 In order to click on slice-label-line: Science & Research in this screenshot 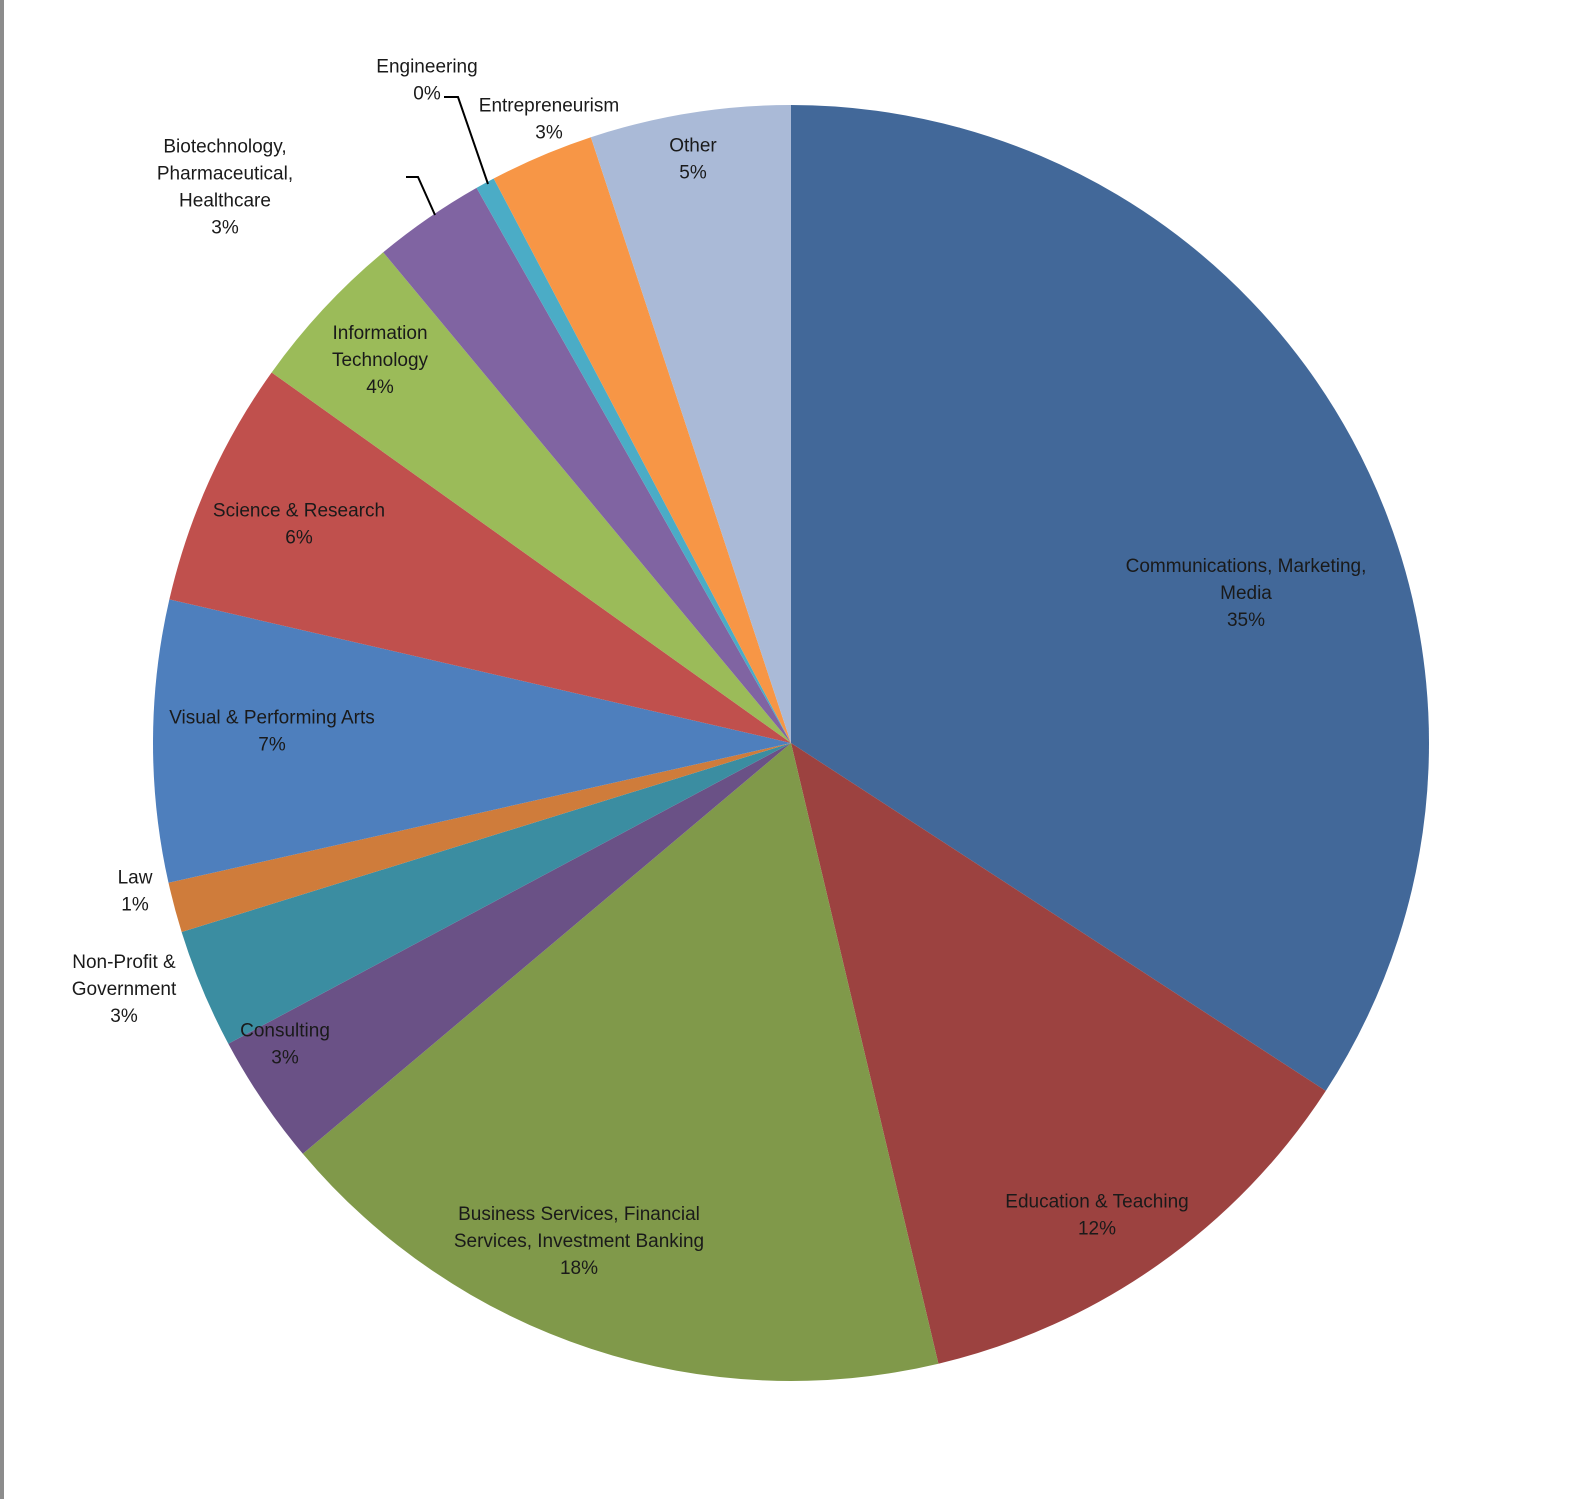, I will do `click(299, 511)`.